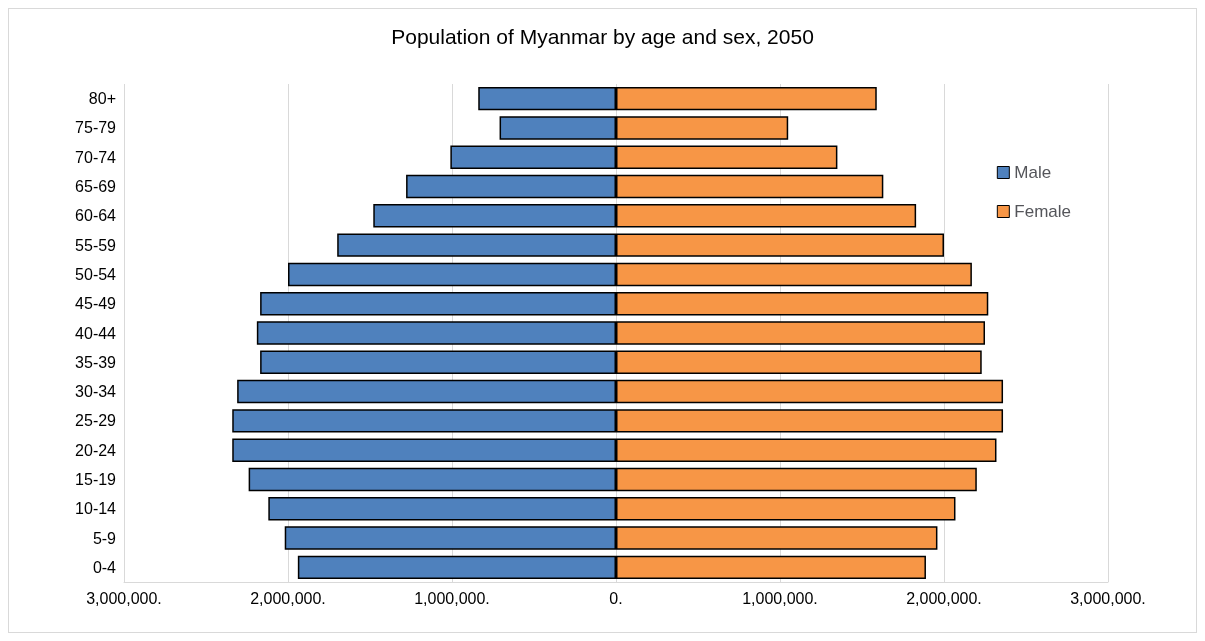  I want to click on y-tick-label: 65-69, so click(96, 187).